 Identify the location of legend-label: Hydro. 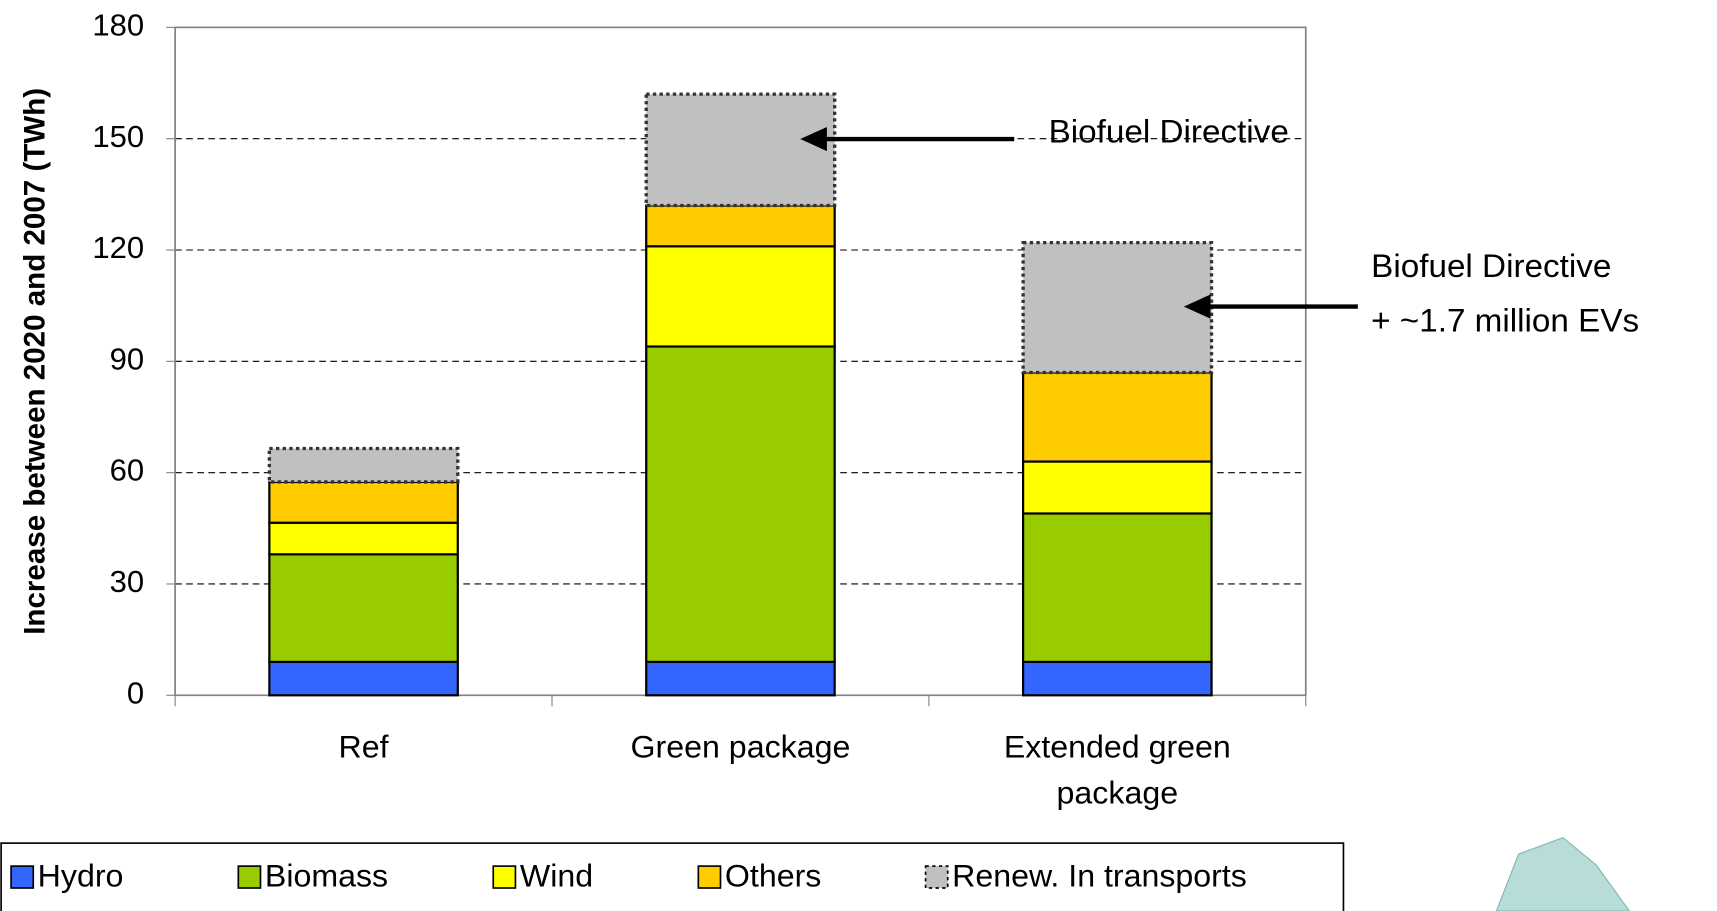
(81, 876).